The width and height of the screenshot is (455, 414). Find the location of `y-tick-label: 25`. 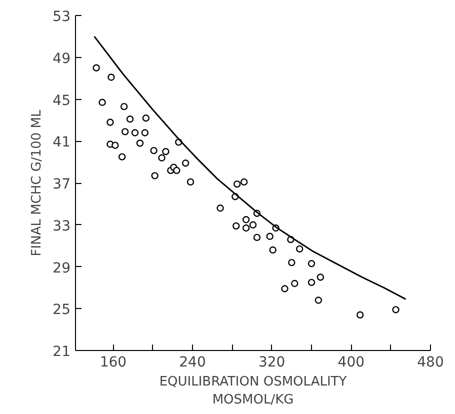

y-tick-label: 25 is located at coordinates (61, 310).